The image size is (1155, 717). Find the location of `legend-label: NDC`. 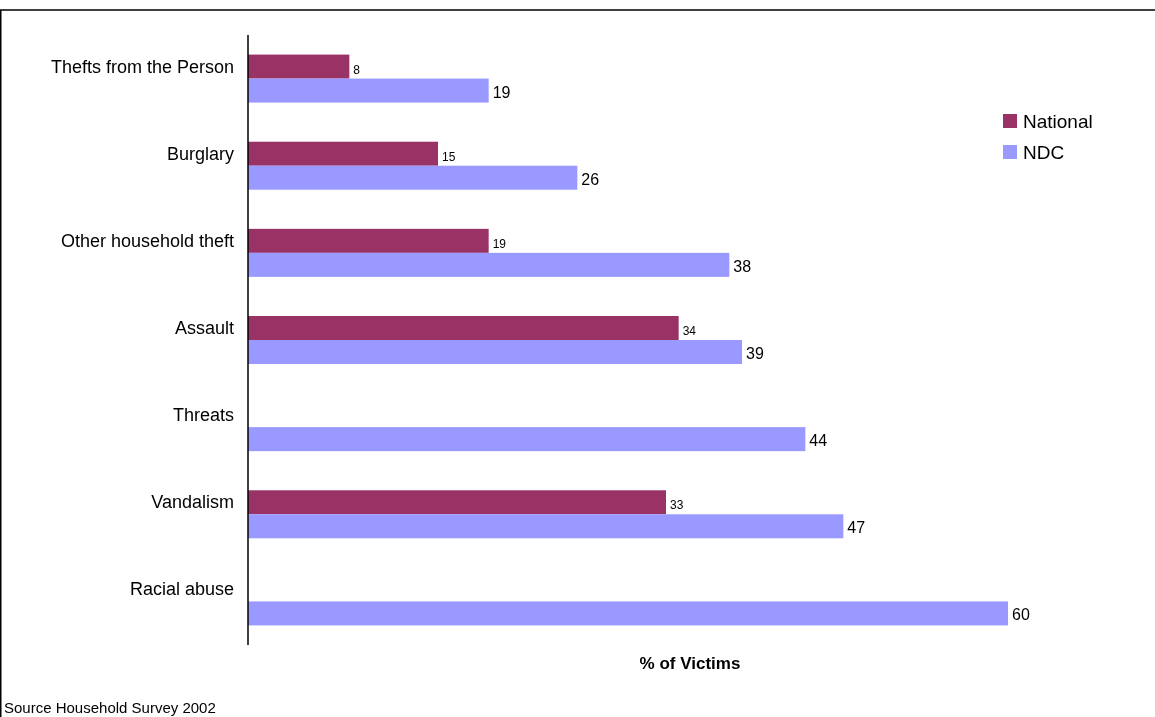

legend-label: NDC is located at coordinates (1044, 152).